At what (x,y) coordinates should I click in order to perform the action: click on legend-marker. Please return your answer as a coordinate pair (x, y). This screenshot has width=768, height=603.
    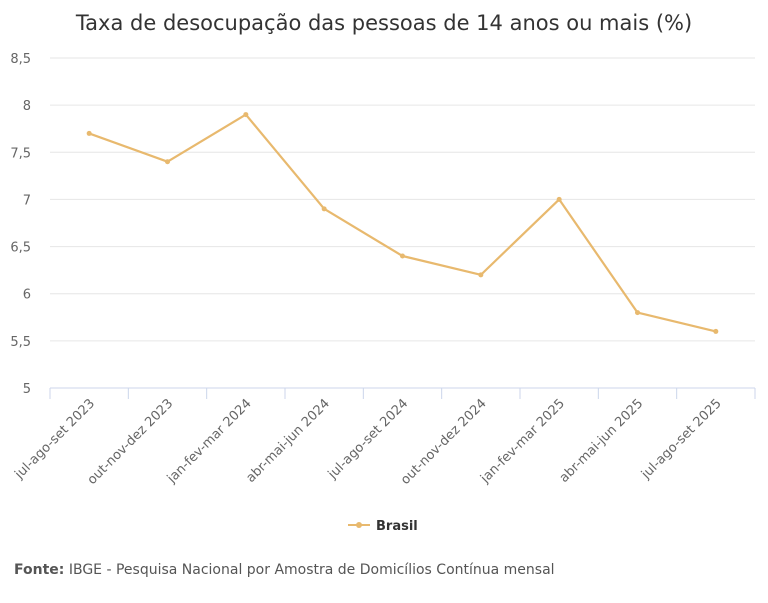
    Looking at the image, I should click on (359, 525).